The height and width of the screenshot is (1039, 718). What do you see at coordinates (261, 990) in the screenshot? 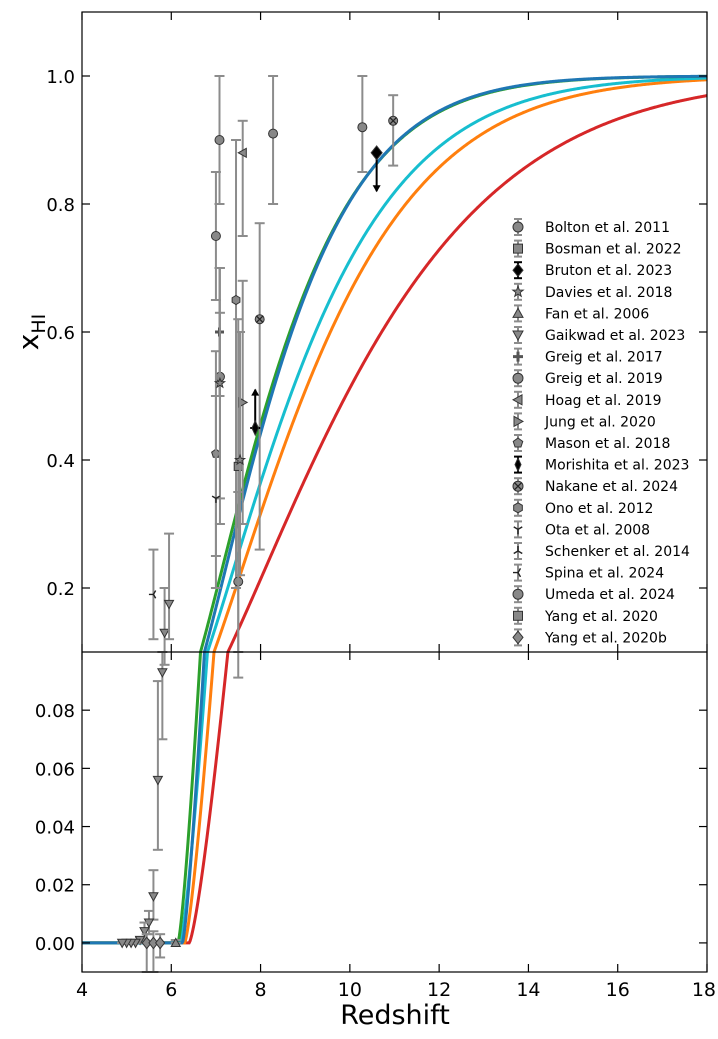
I see `x-tick-label-2: 8` at bounding box center [261, 990].